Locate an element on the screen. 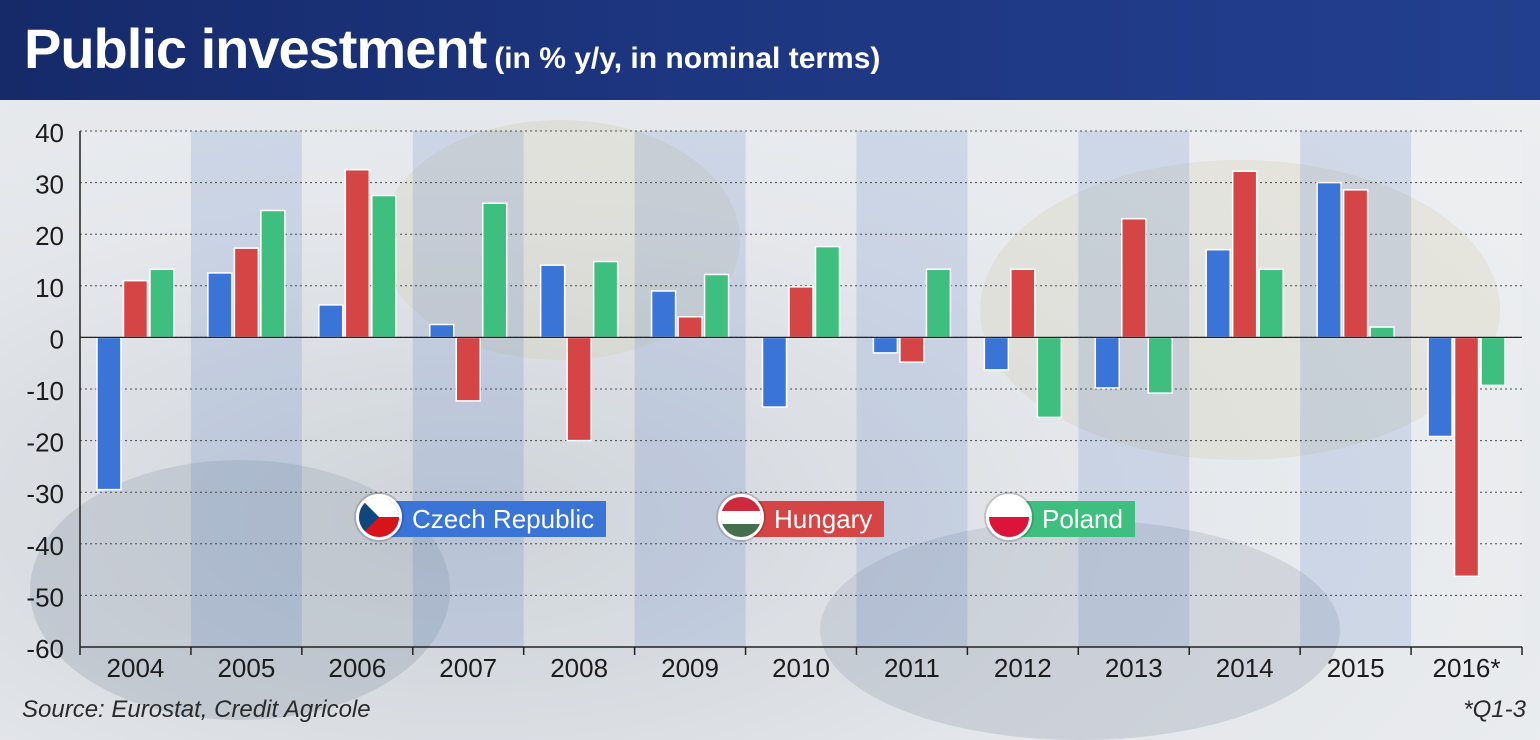 This screenshot has height=740, width=1540. x-tick-label: 2016* is located at coordinates (1467, 668).